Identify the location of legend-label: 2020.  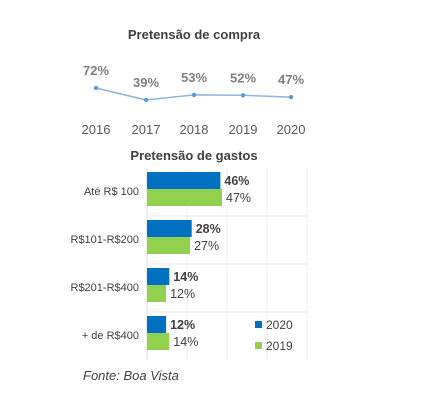
(279, 325).